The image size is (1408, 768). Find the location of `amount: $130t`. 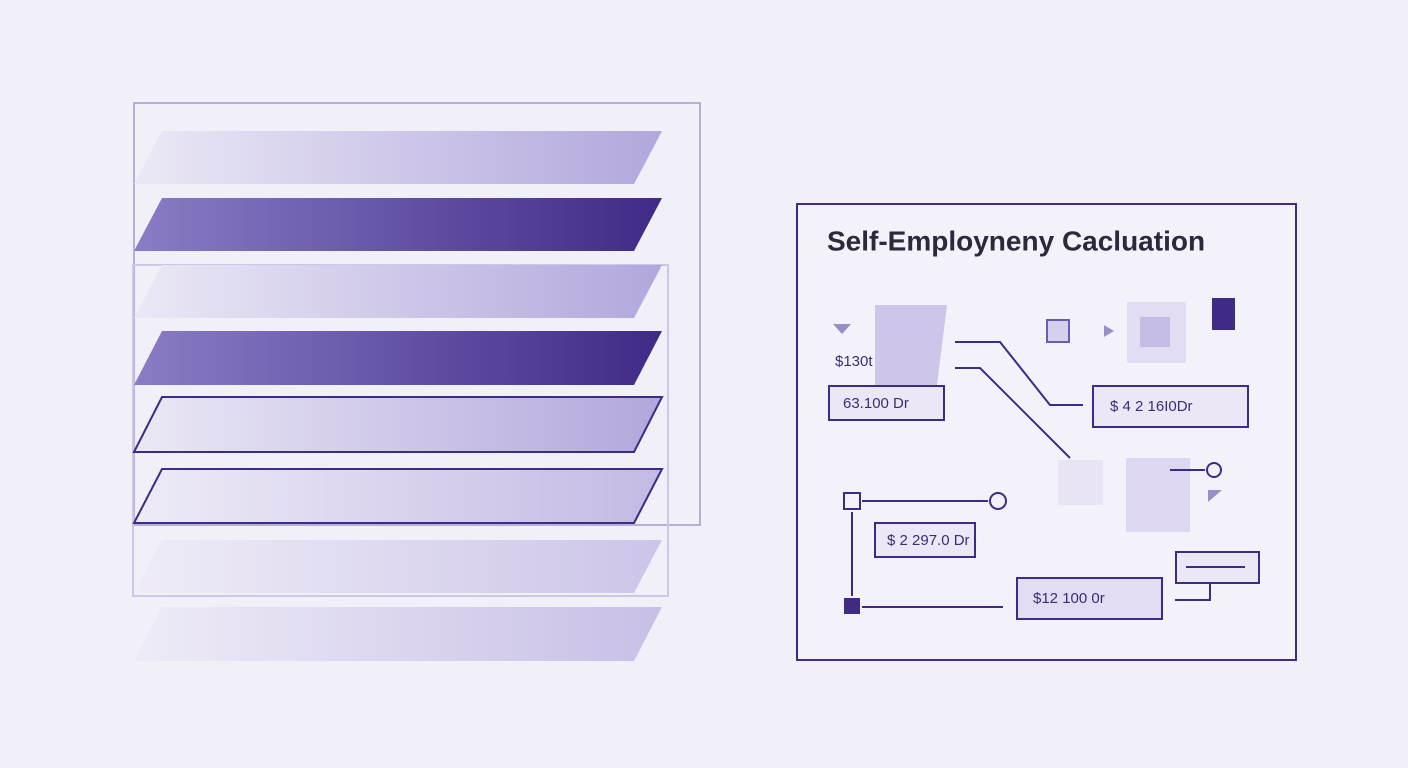

amount: $130t is located at coordinates (854, 361).